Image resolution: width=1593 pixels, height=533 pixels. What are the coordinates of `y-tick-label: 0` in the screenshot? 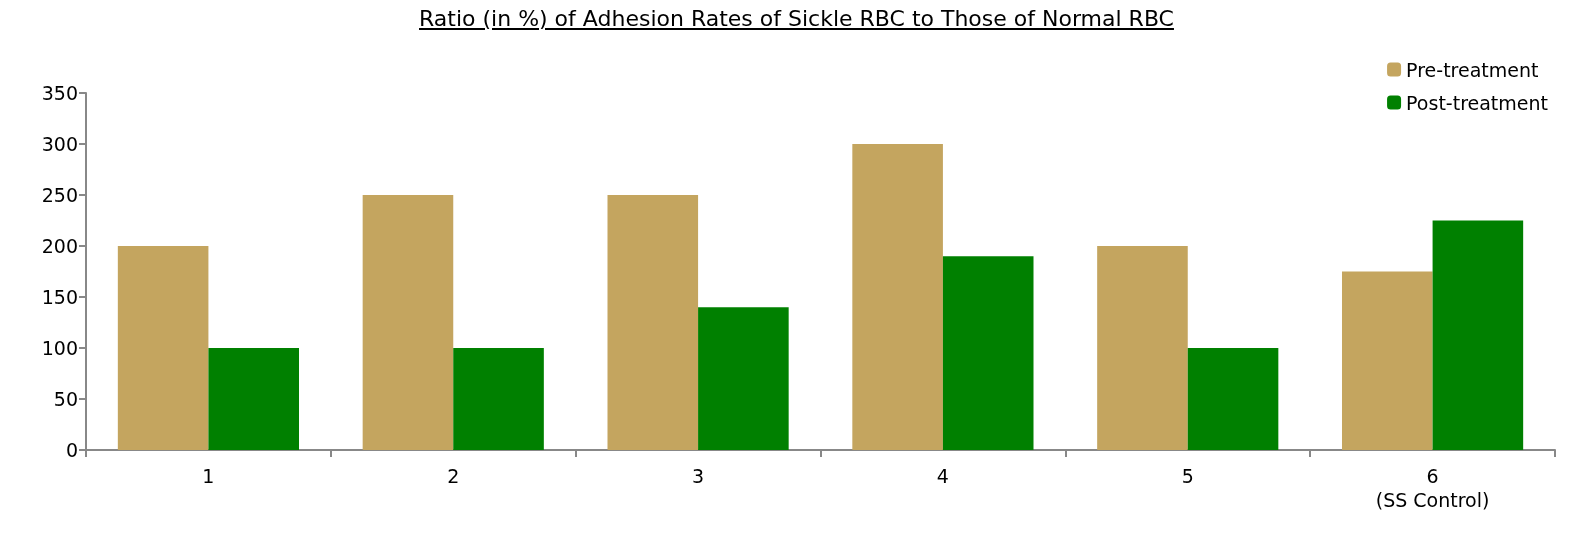 It's located at (71, 450).